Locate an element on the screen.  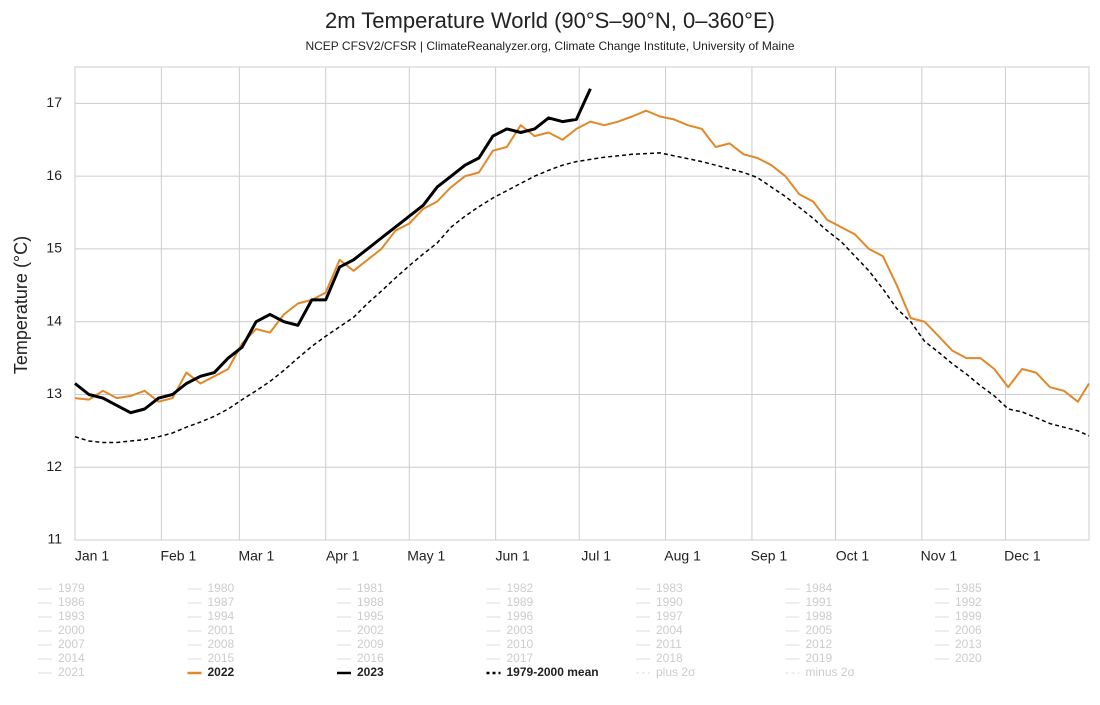
legend-label: 2003 is located at coordinates (520, 630).